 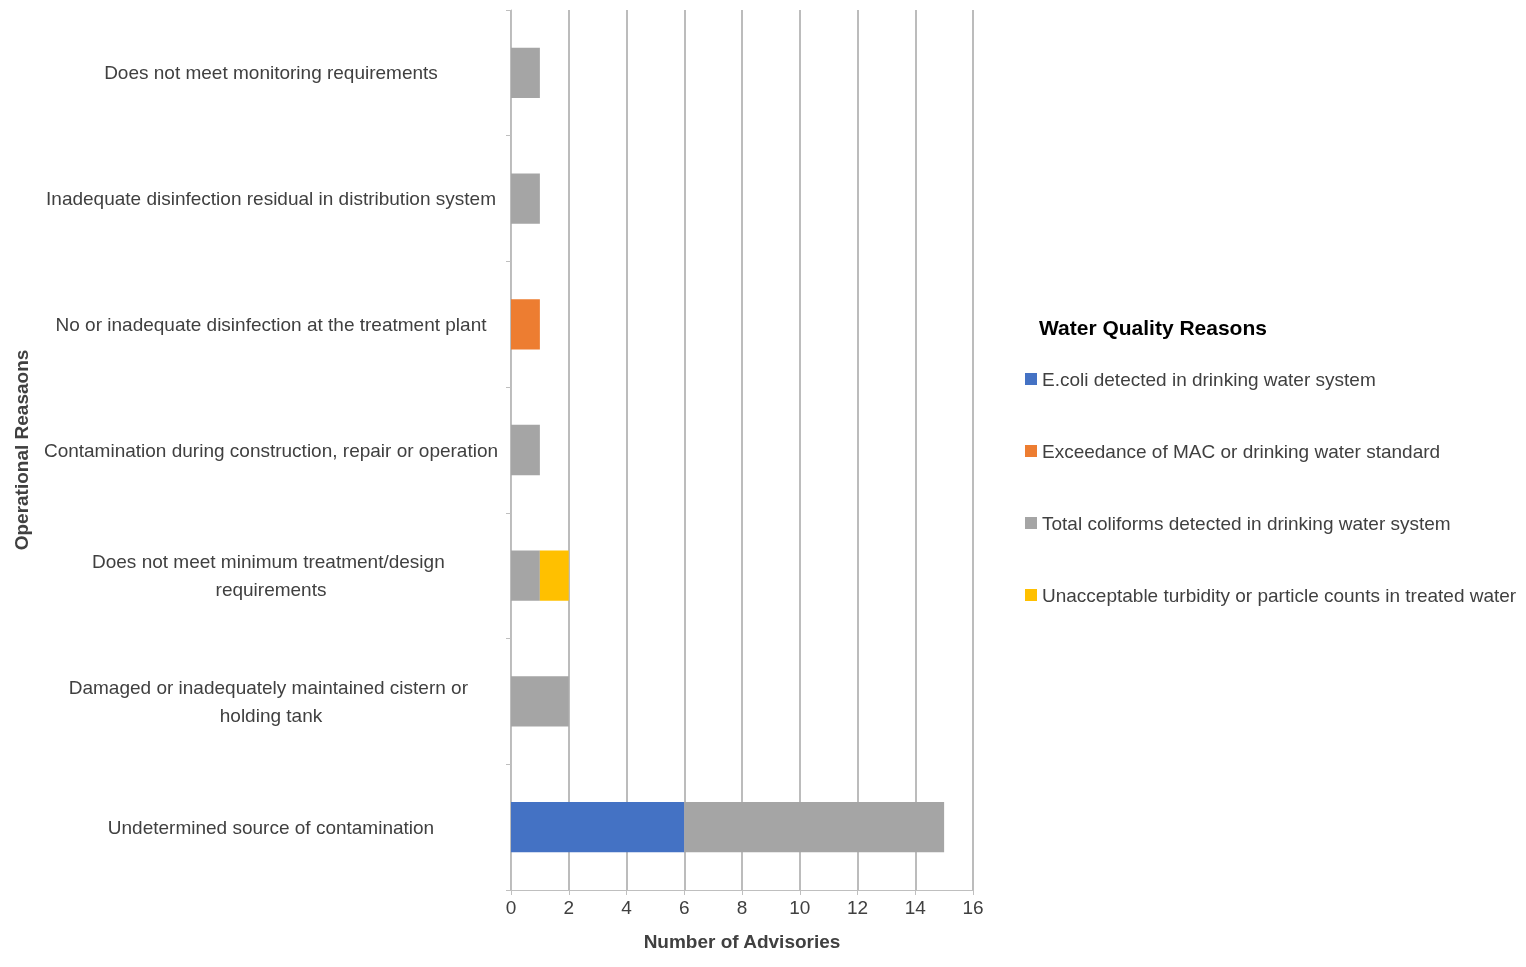 What do you see at coordinates (1246, 523) in the screenshot?
I see `legend-label: Total coliforms detected in drinking water system` at bounding box center [1246, 523].